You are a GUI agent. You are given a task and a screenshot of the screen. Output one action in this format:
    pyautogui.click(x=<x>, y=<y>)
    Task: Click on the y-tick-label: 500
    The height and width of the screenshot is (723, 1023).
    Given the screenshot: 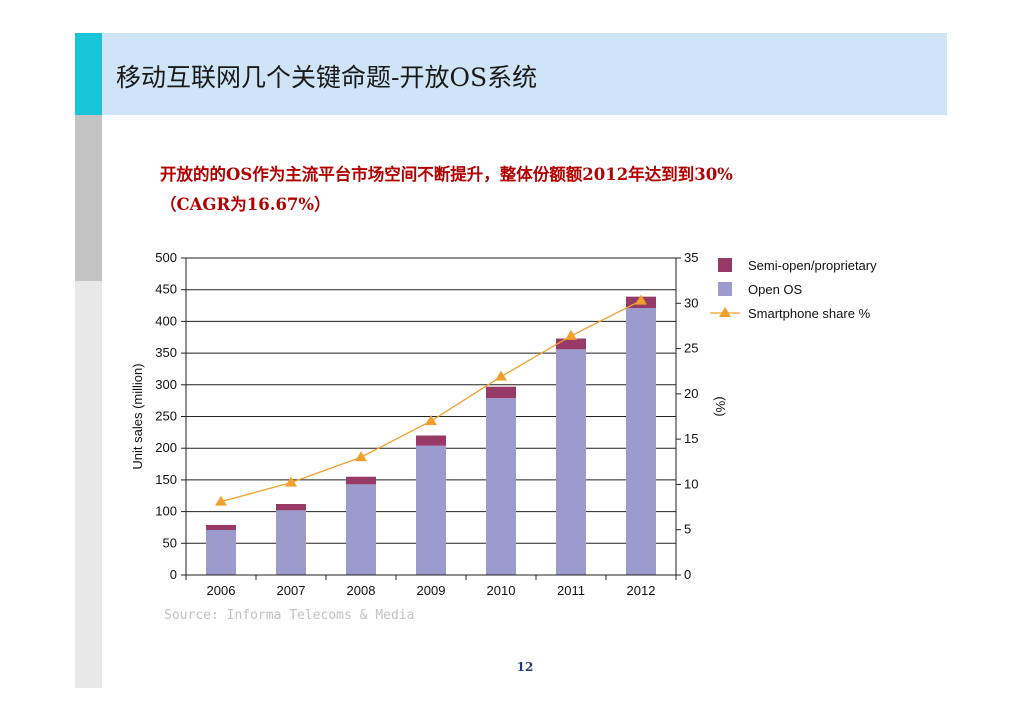 What is the action you would take?
    pyautogui.click(x=166, y=257)
    